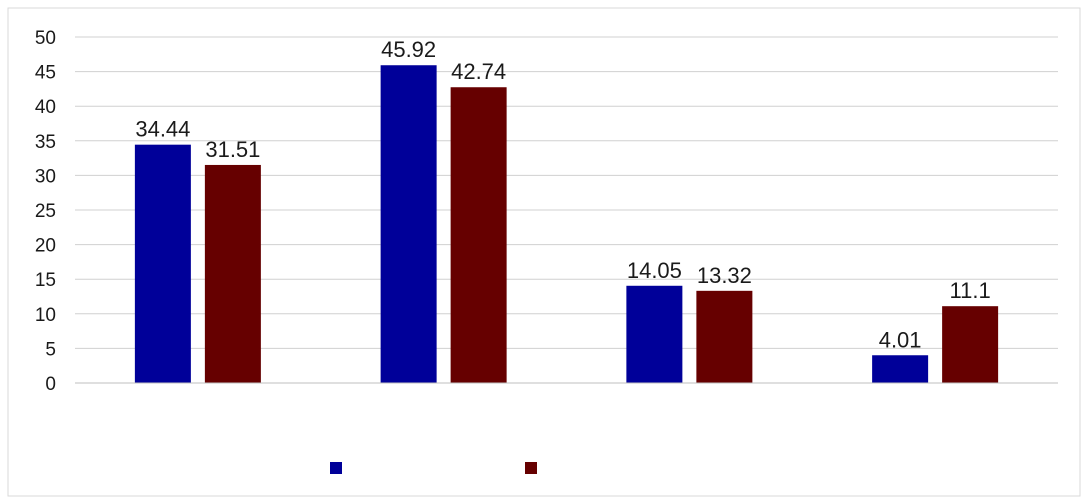  What do you see at coordinates (162, 129) in the screenshot?
I see `data-label: 34.44` at bounding box center [162, 129].